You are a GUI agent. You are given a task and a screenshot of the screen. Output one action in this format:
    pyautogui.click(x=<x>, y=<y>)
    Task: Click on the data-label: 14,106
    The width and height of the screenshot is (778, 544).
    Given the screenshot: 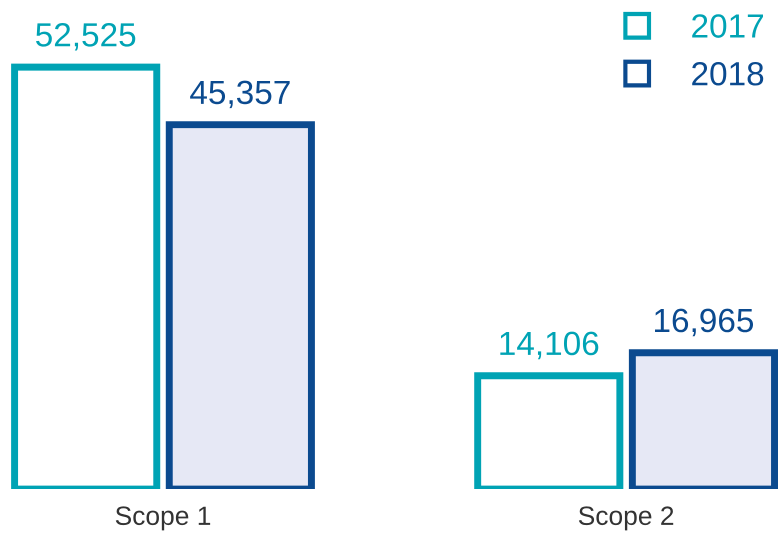 What is the action you would take?
    pyautogui.click(x=549, y=346)
    